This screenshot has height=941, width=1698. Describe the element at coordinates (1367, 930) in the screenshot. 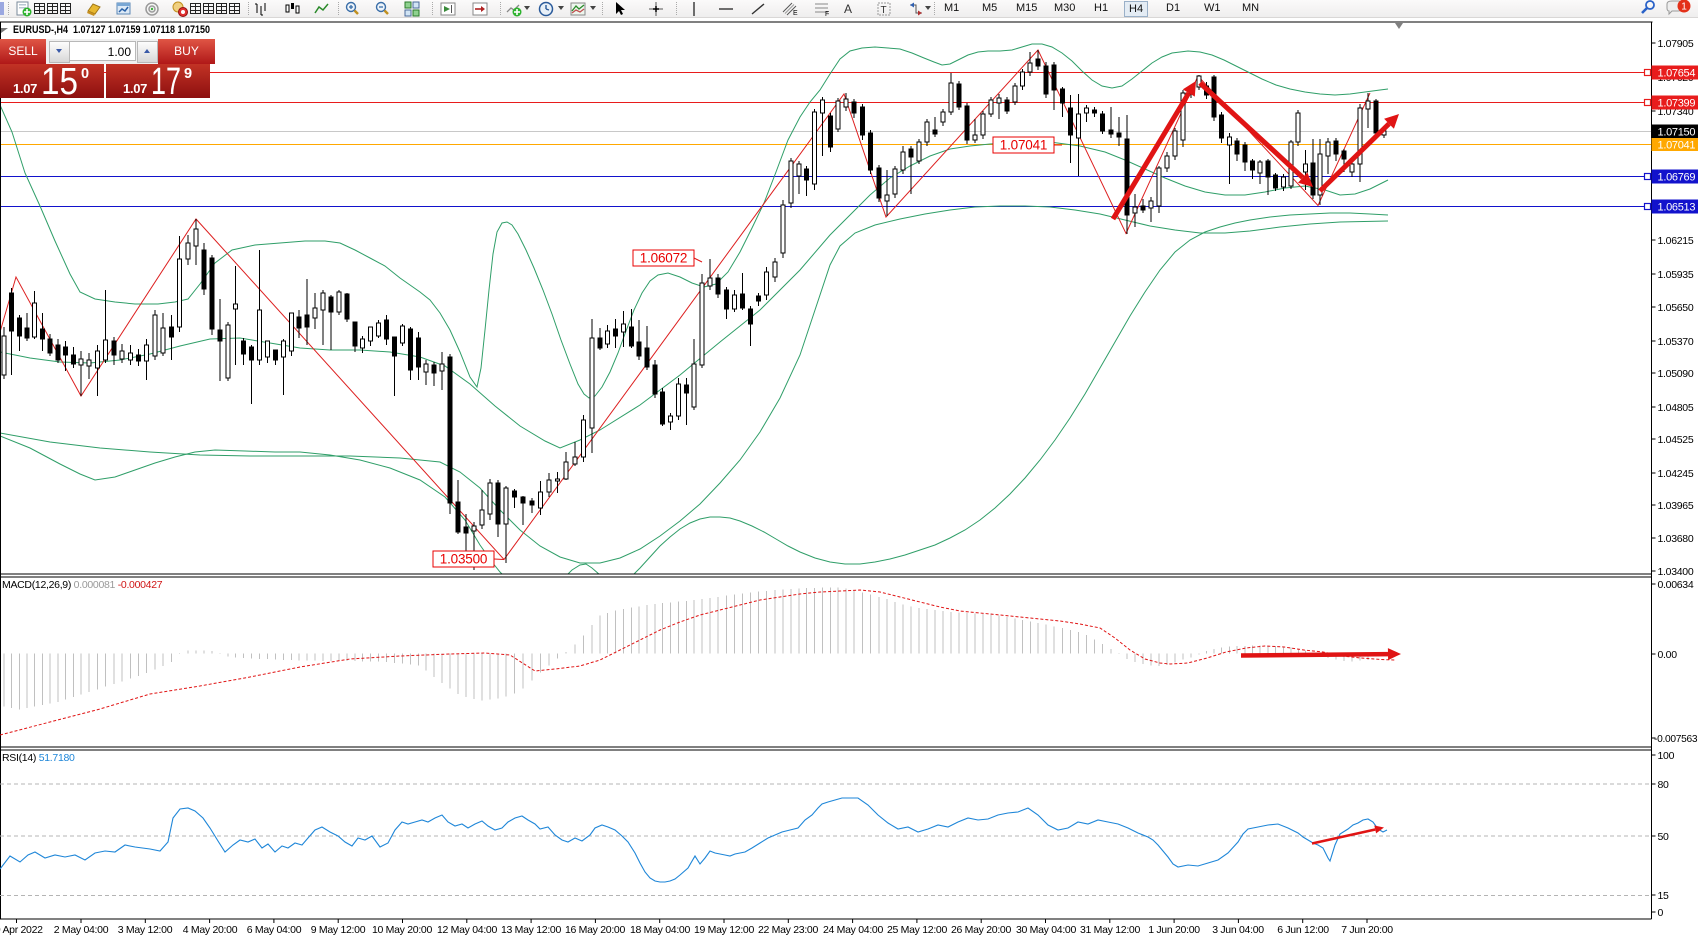

I see `svg-text: 7 Jun 20:00` at that location.